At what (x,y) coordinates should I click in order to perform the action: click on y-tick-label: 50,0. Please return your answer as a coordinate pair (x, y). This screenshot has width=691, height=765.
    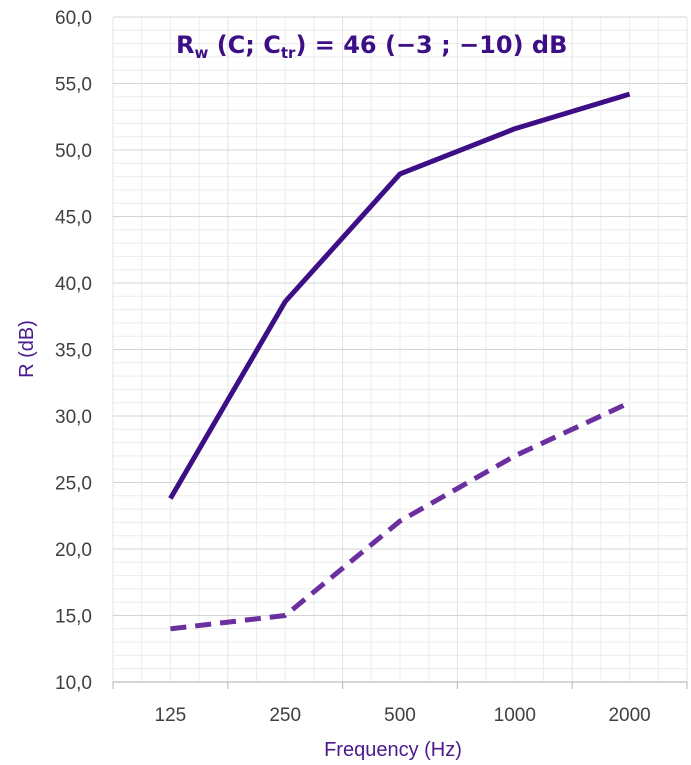
    Looking at the image, I should click on (73, 151).